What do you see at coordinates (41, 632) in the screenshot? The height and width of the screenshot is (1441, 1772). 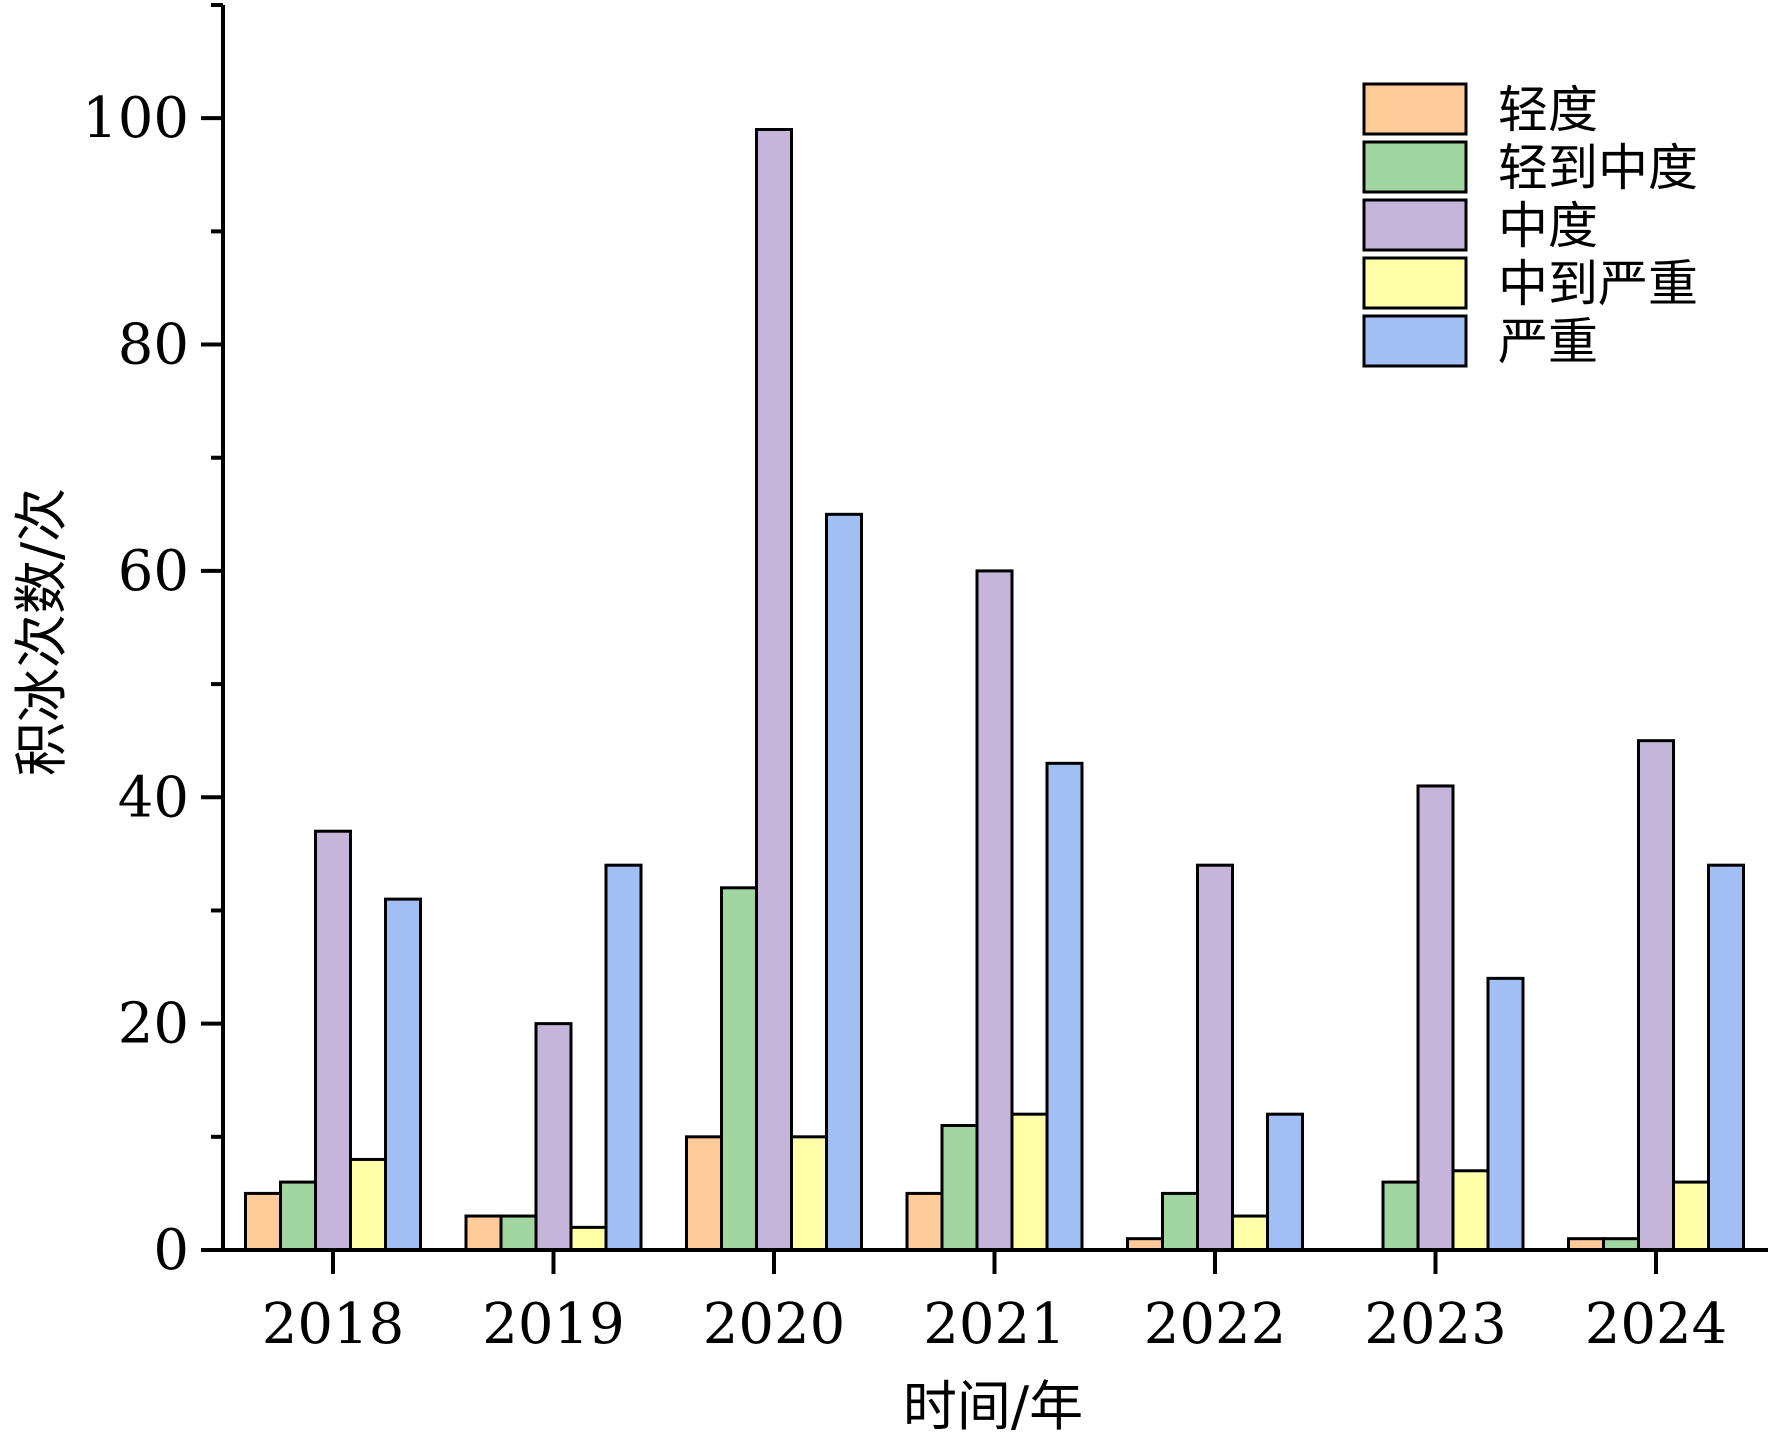 I see `y-axis-title: 积冰次数/次` at bounding box center [41, 632].